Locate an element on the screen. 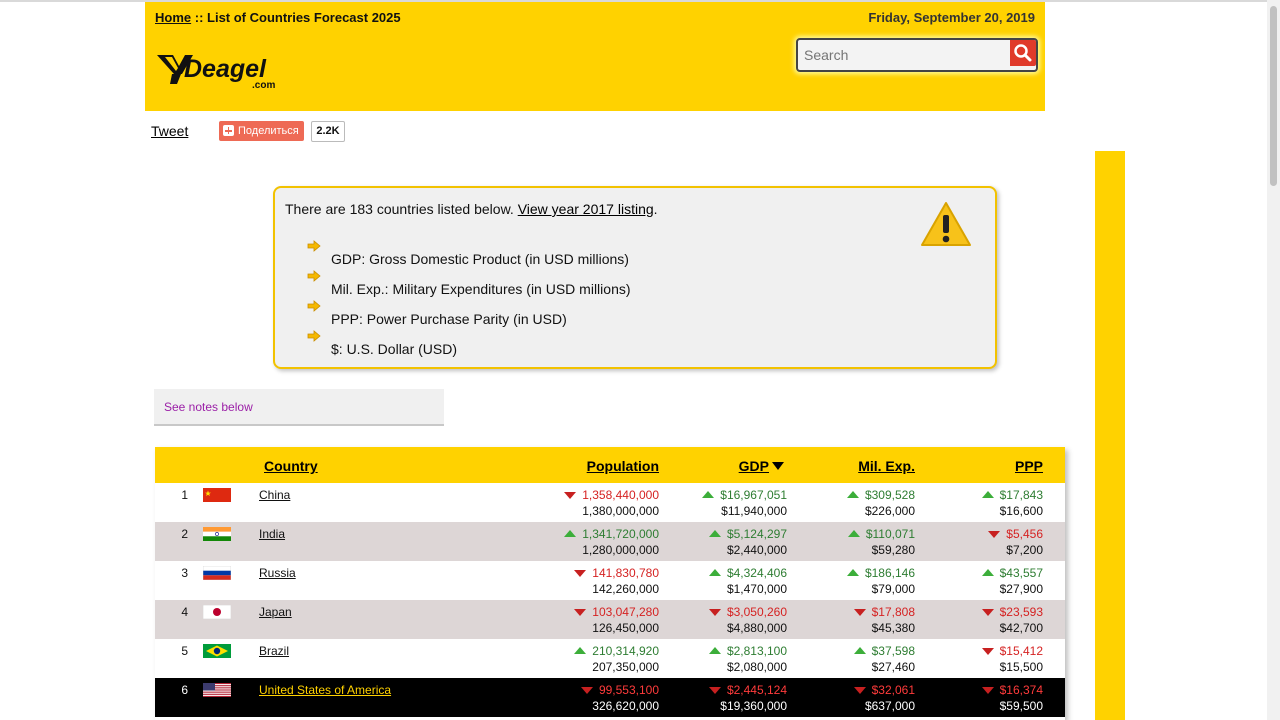  milexp-current: $79,000 is located at coordinates (893, 589).